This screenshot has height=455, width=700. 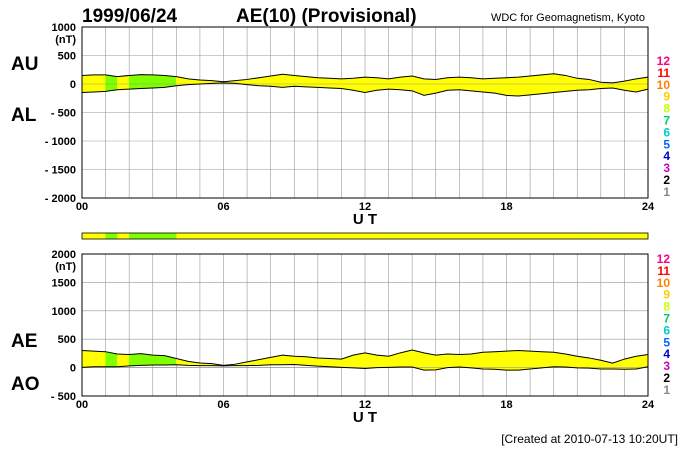 I want to click on y-tick-label: 1500, so click(x=64, y=283).